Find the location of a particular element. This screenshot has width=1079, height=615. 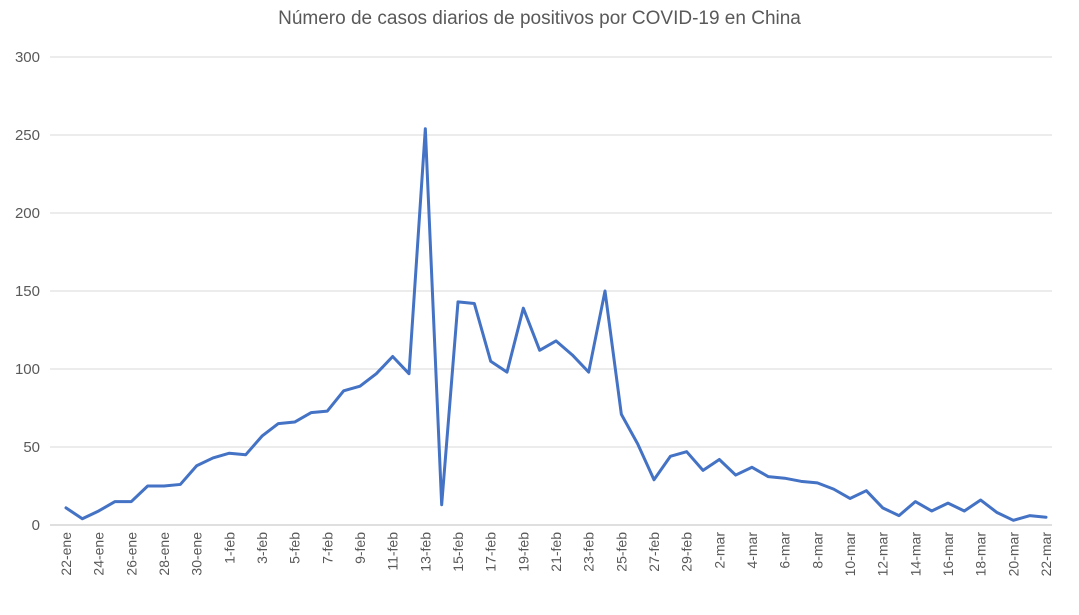

x-tick-label: 25-feb is located at coordinates (621, 552).